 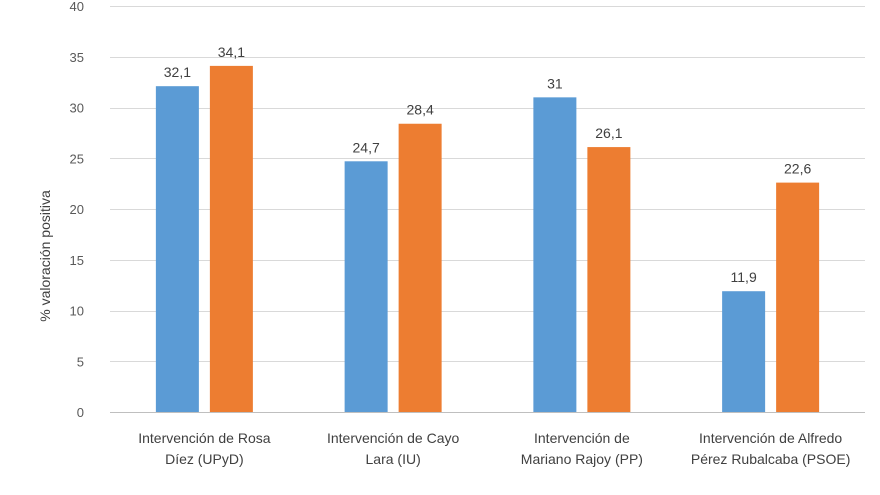 I want to click on y-tick-label: 15, so click(x=77, y=260).